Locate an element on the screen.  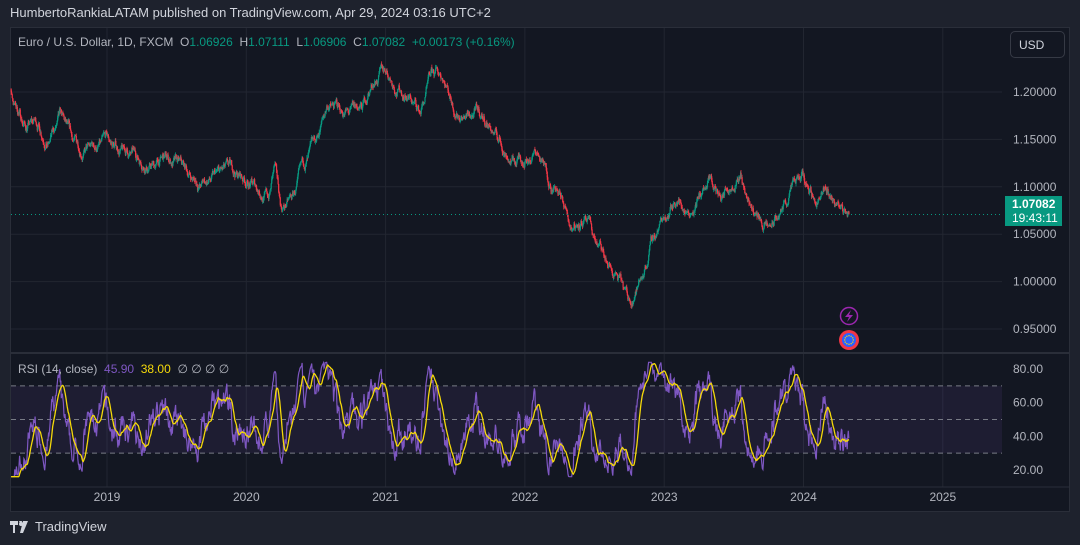
rsi-title: RSI (14, close) is located at coordinates (58, 369).